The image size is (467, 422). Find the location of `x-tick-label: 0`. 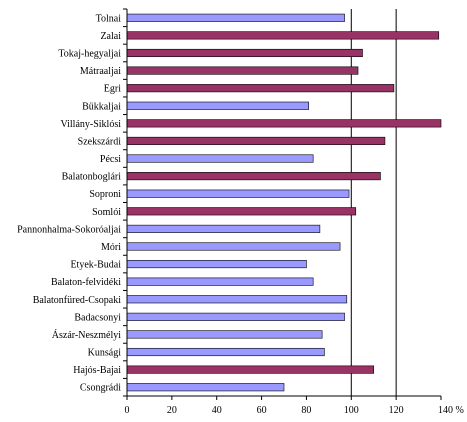

x-tick-label: 0 is located at coordinates (127, 410).